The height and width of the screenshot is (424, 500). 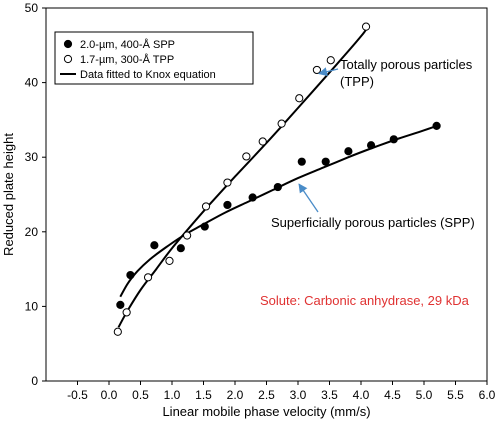 What do you see at coordinates (357, 81) in the screenshot?
I see `tpp-annotation-line2: (TPP)` at bounding box center [357, 81].